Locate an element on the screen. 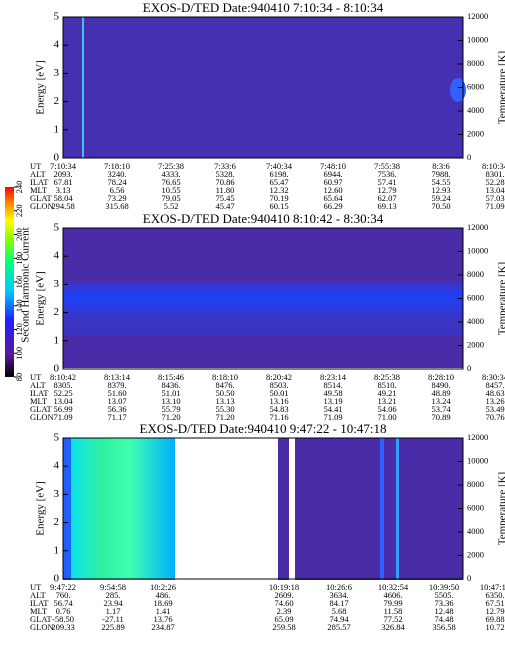  ephemeris-value: 11.58 is located at coordinates (393, 611).